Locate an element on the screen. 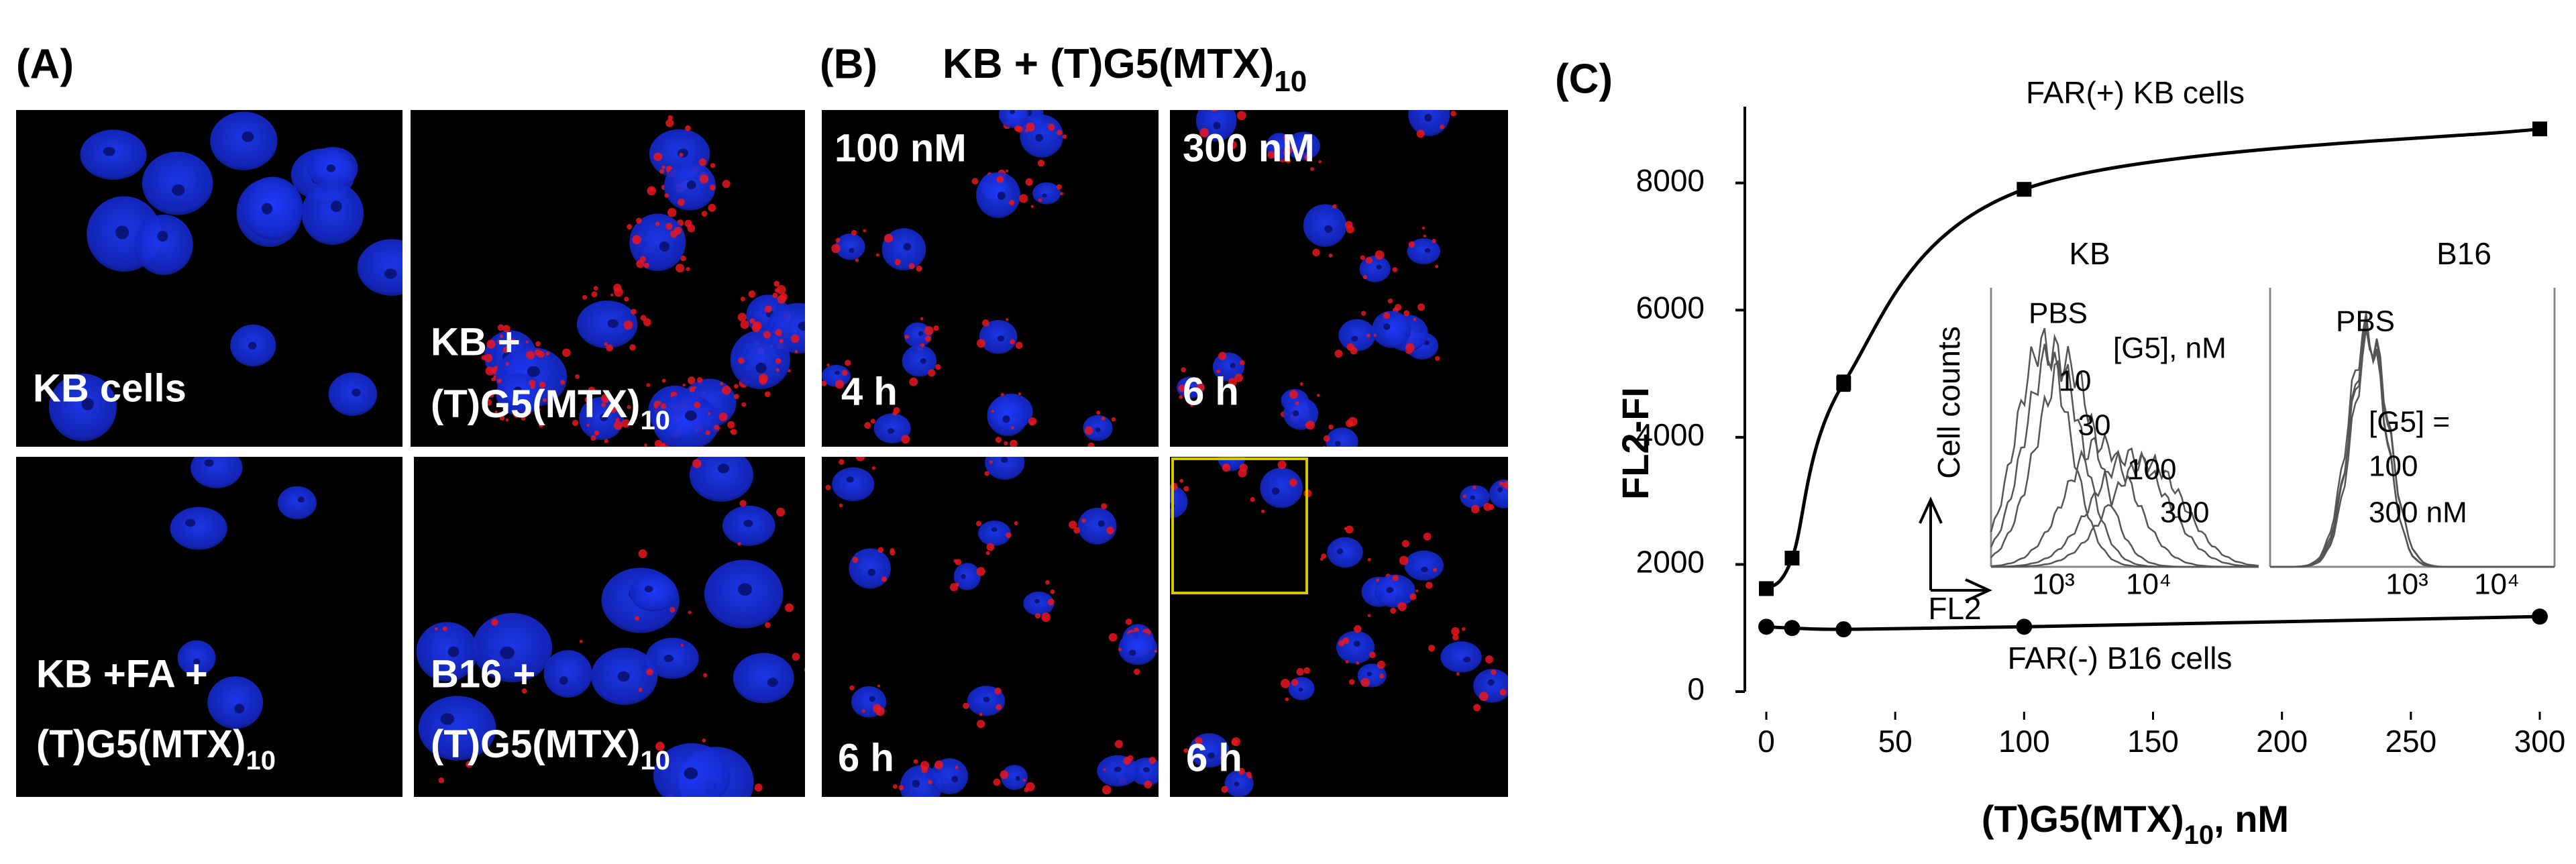  micrograph is located at coordinates (990, 627).